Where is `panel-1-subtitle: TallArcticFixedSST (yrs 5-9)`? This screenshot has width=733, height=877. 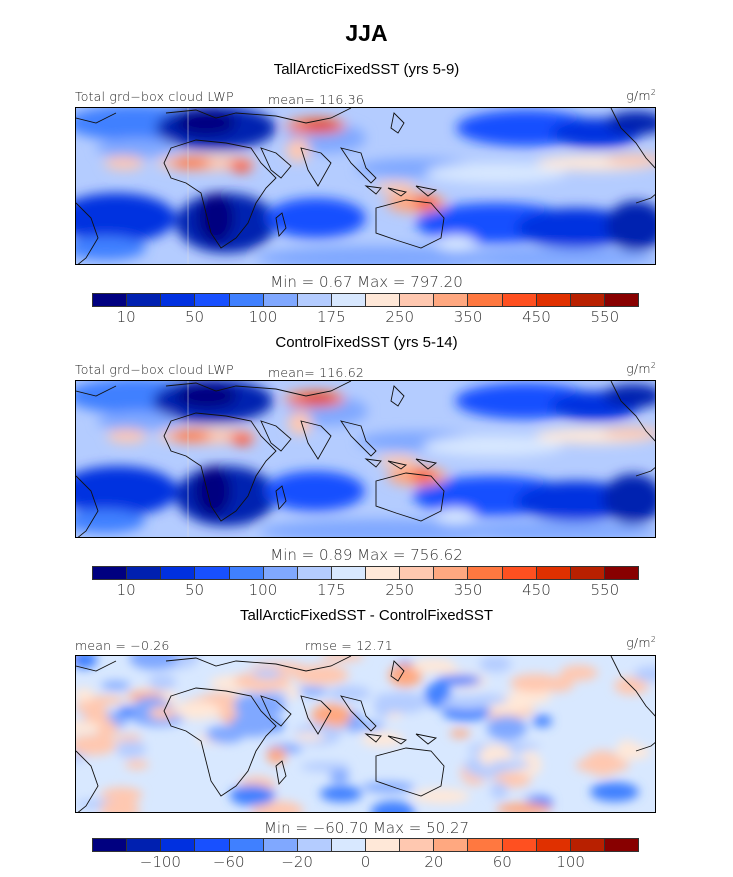 panel-1-subtitle: TallArcticFixedSST (yrs 5-9) is located at coordinates (366, 69).